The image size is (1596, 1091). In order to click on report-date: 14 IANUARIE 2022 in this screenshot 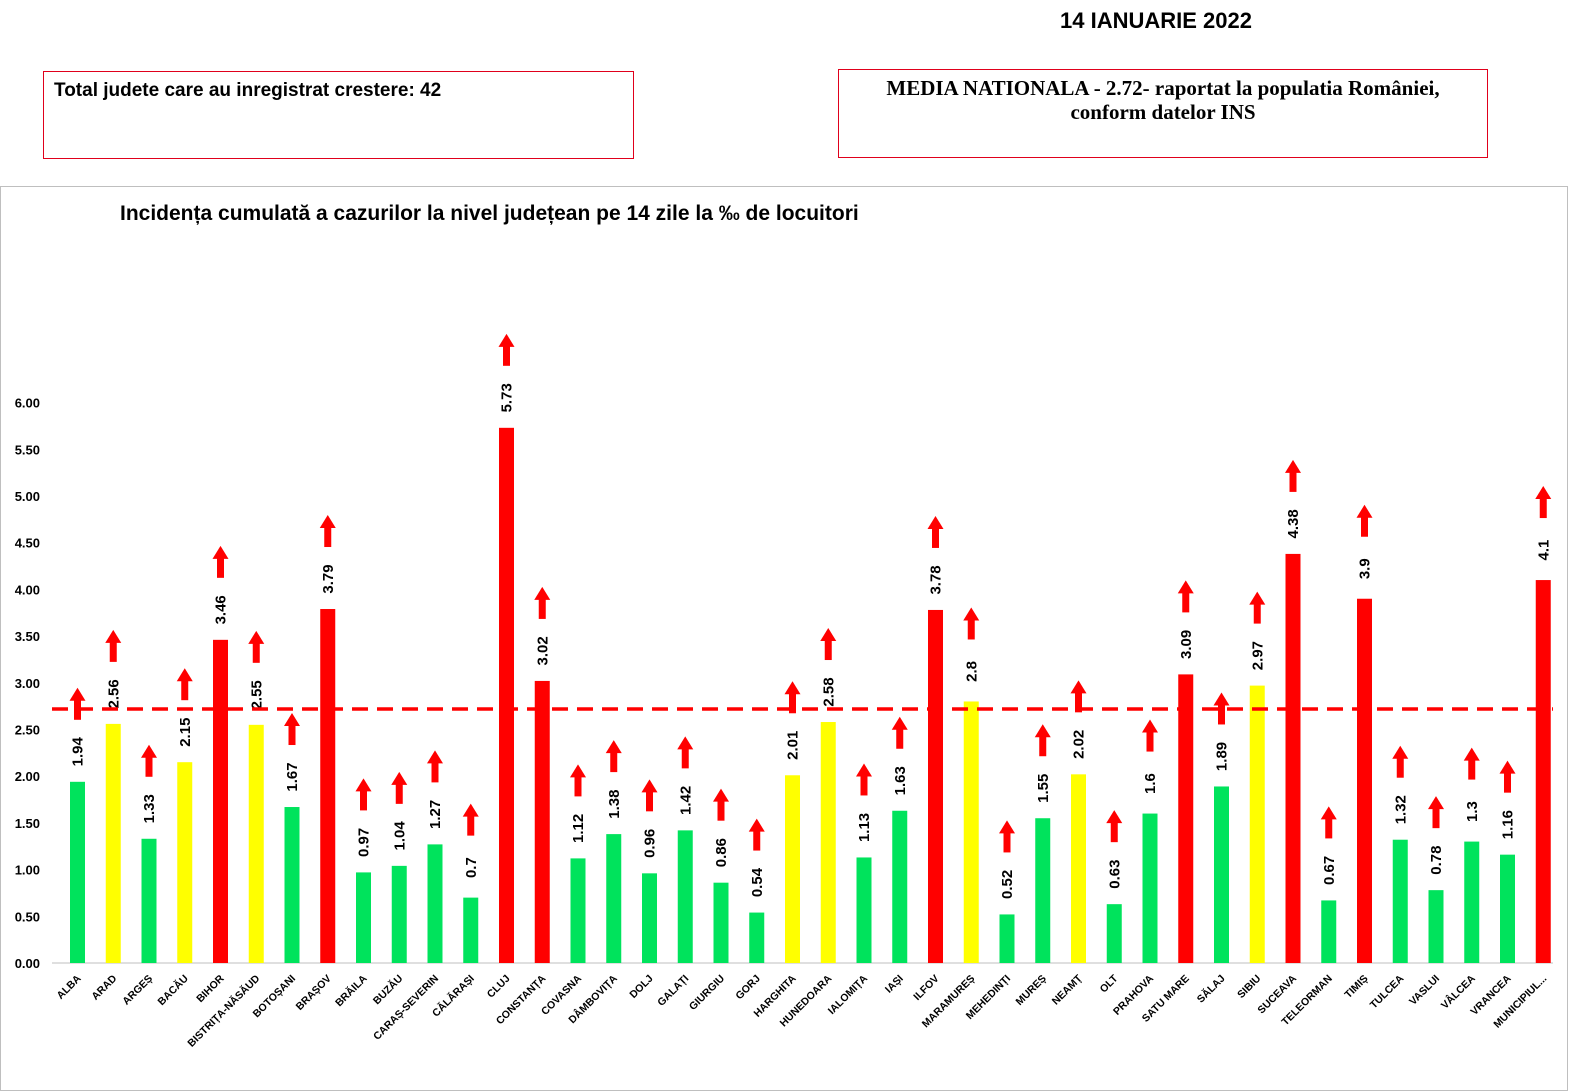, I will do `click(1156, 20)`.